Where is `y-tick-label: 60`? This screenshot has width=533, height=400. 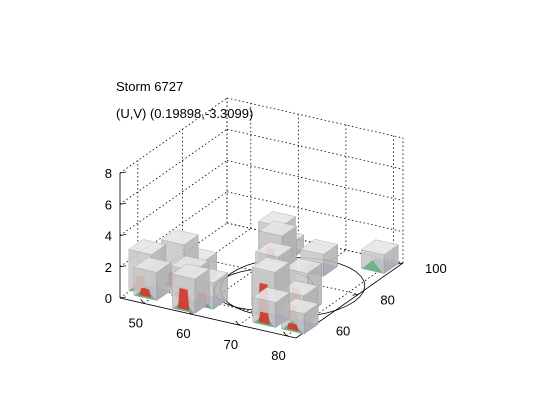
y-tick-label: 60 is located at coordinates (343, 331).